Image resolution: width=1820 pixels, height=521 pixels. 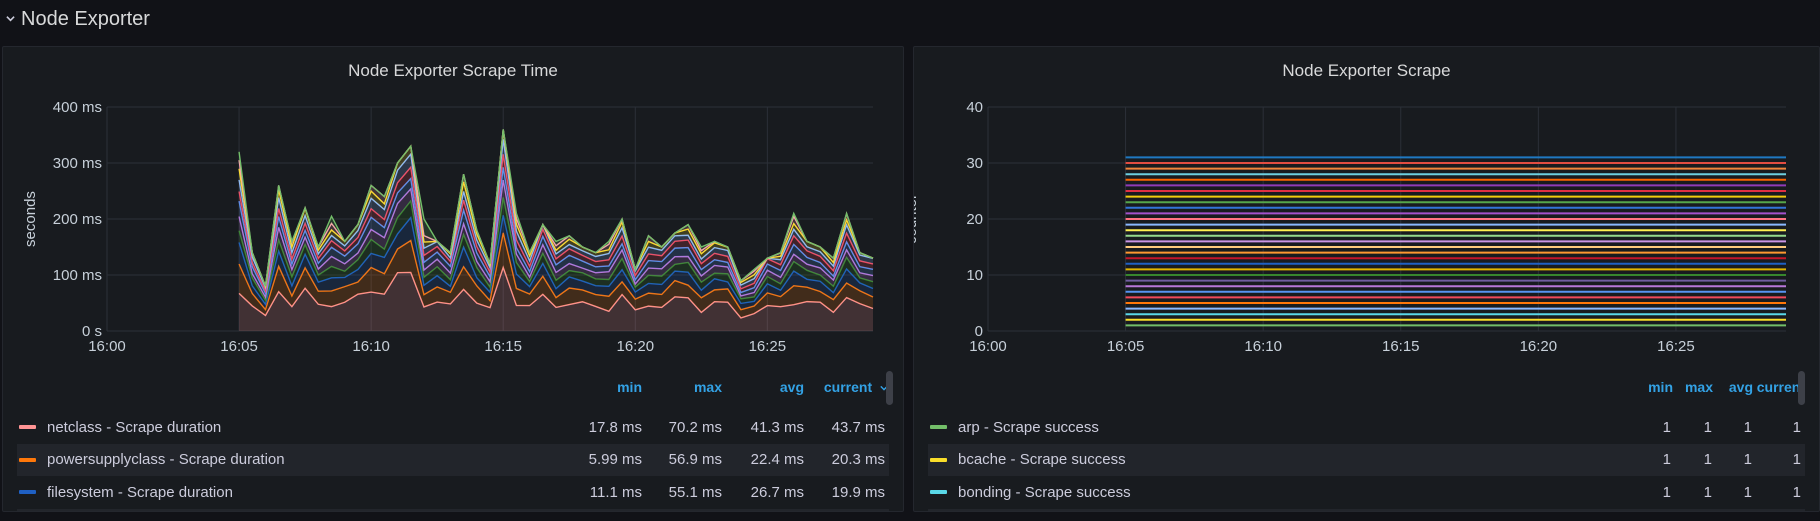 What do you see at coordinates (1366, 70) in the screenshot?
I see `panel-title: Node Exporter Scrape` at bounding box center [1366, 70].